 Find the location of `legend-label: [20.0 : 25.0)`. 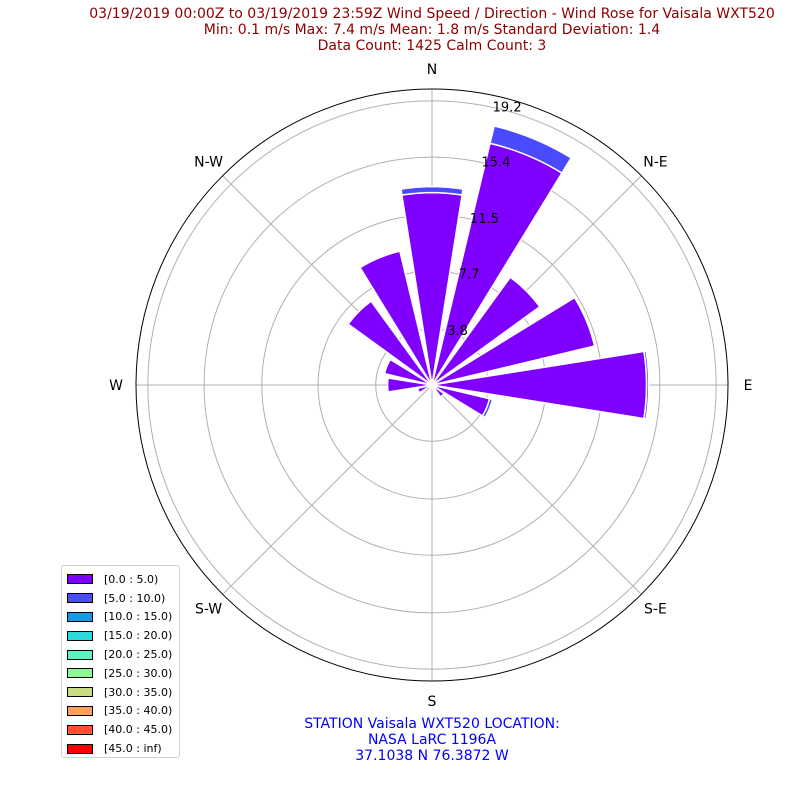

legend-label: [20.0 : 25.0) is located at coordinates (138, 655).